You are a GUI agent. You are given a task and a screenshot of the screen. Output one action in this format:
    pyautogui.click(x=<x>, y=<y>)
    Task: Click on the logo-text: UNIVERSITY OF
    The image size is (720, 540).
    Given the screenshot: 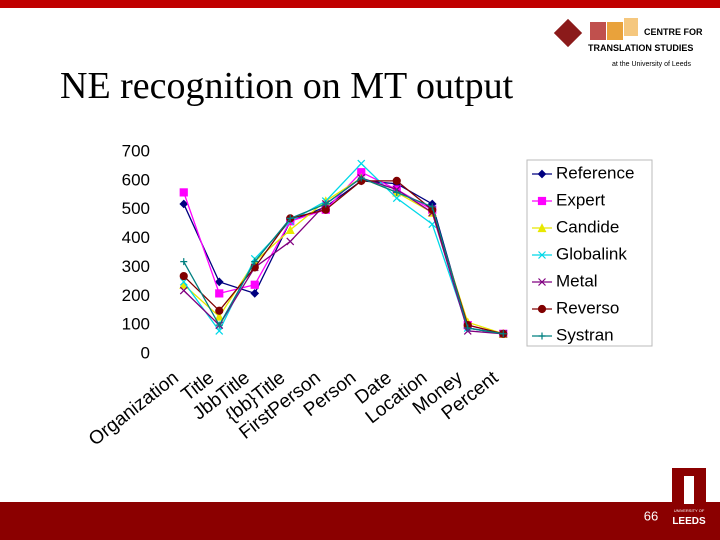 What is the action you would take?
    pyautogui.click(x=689, y=510)
    